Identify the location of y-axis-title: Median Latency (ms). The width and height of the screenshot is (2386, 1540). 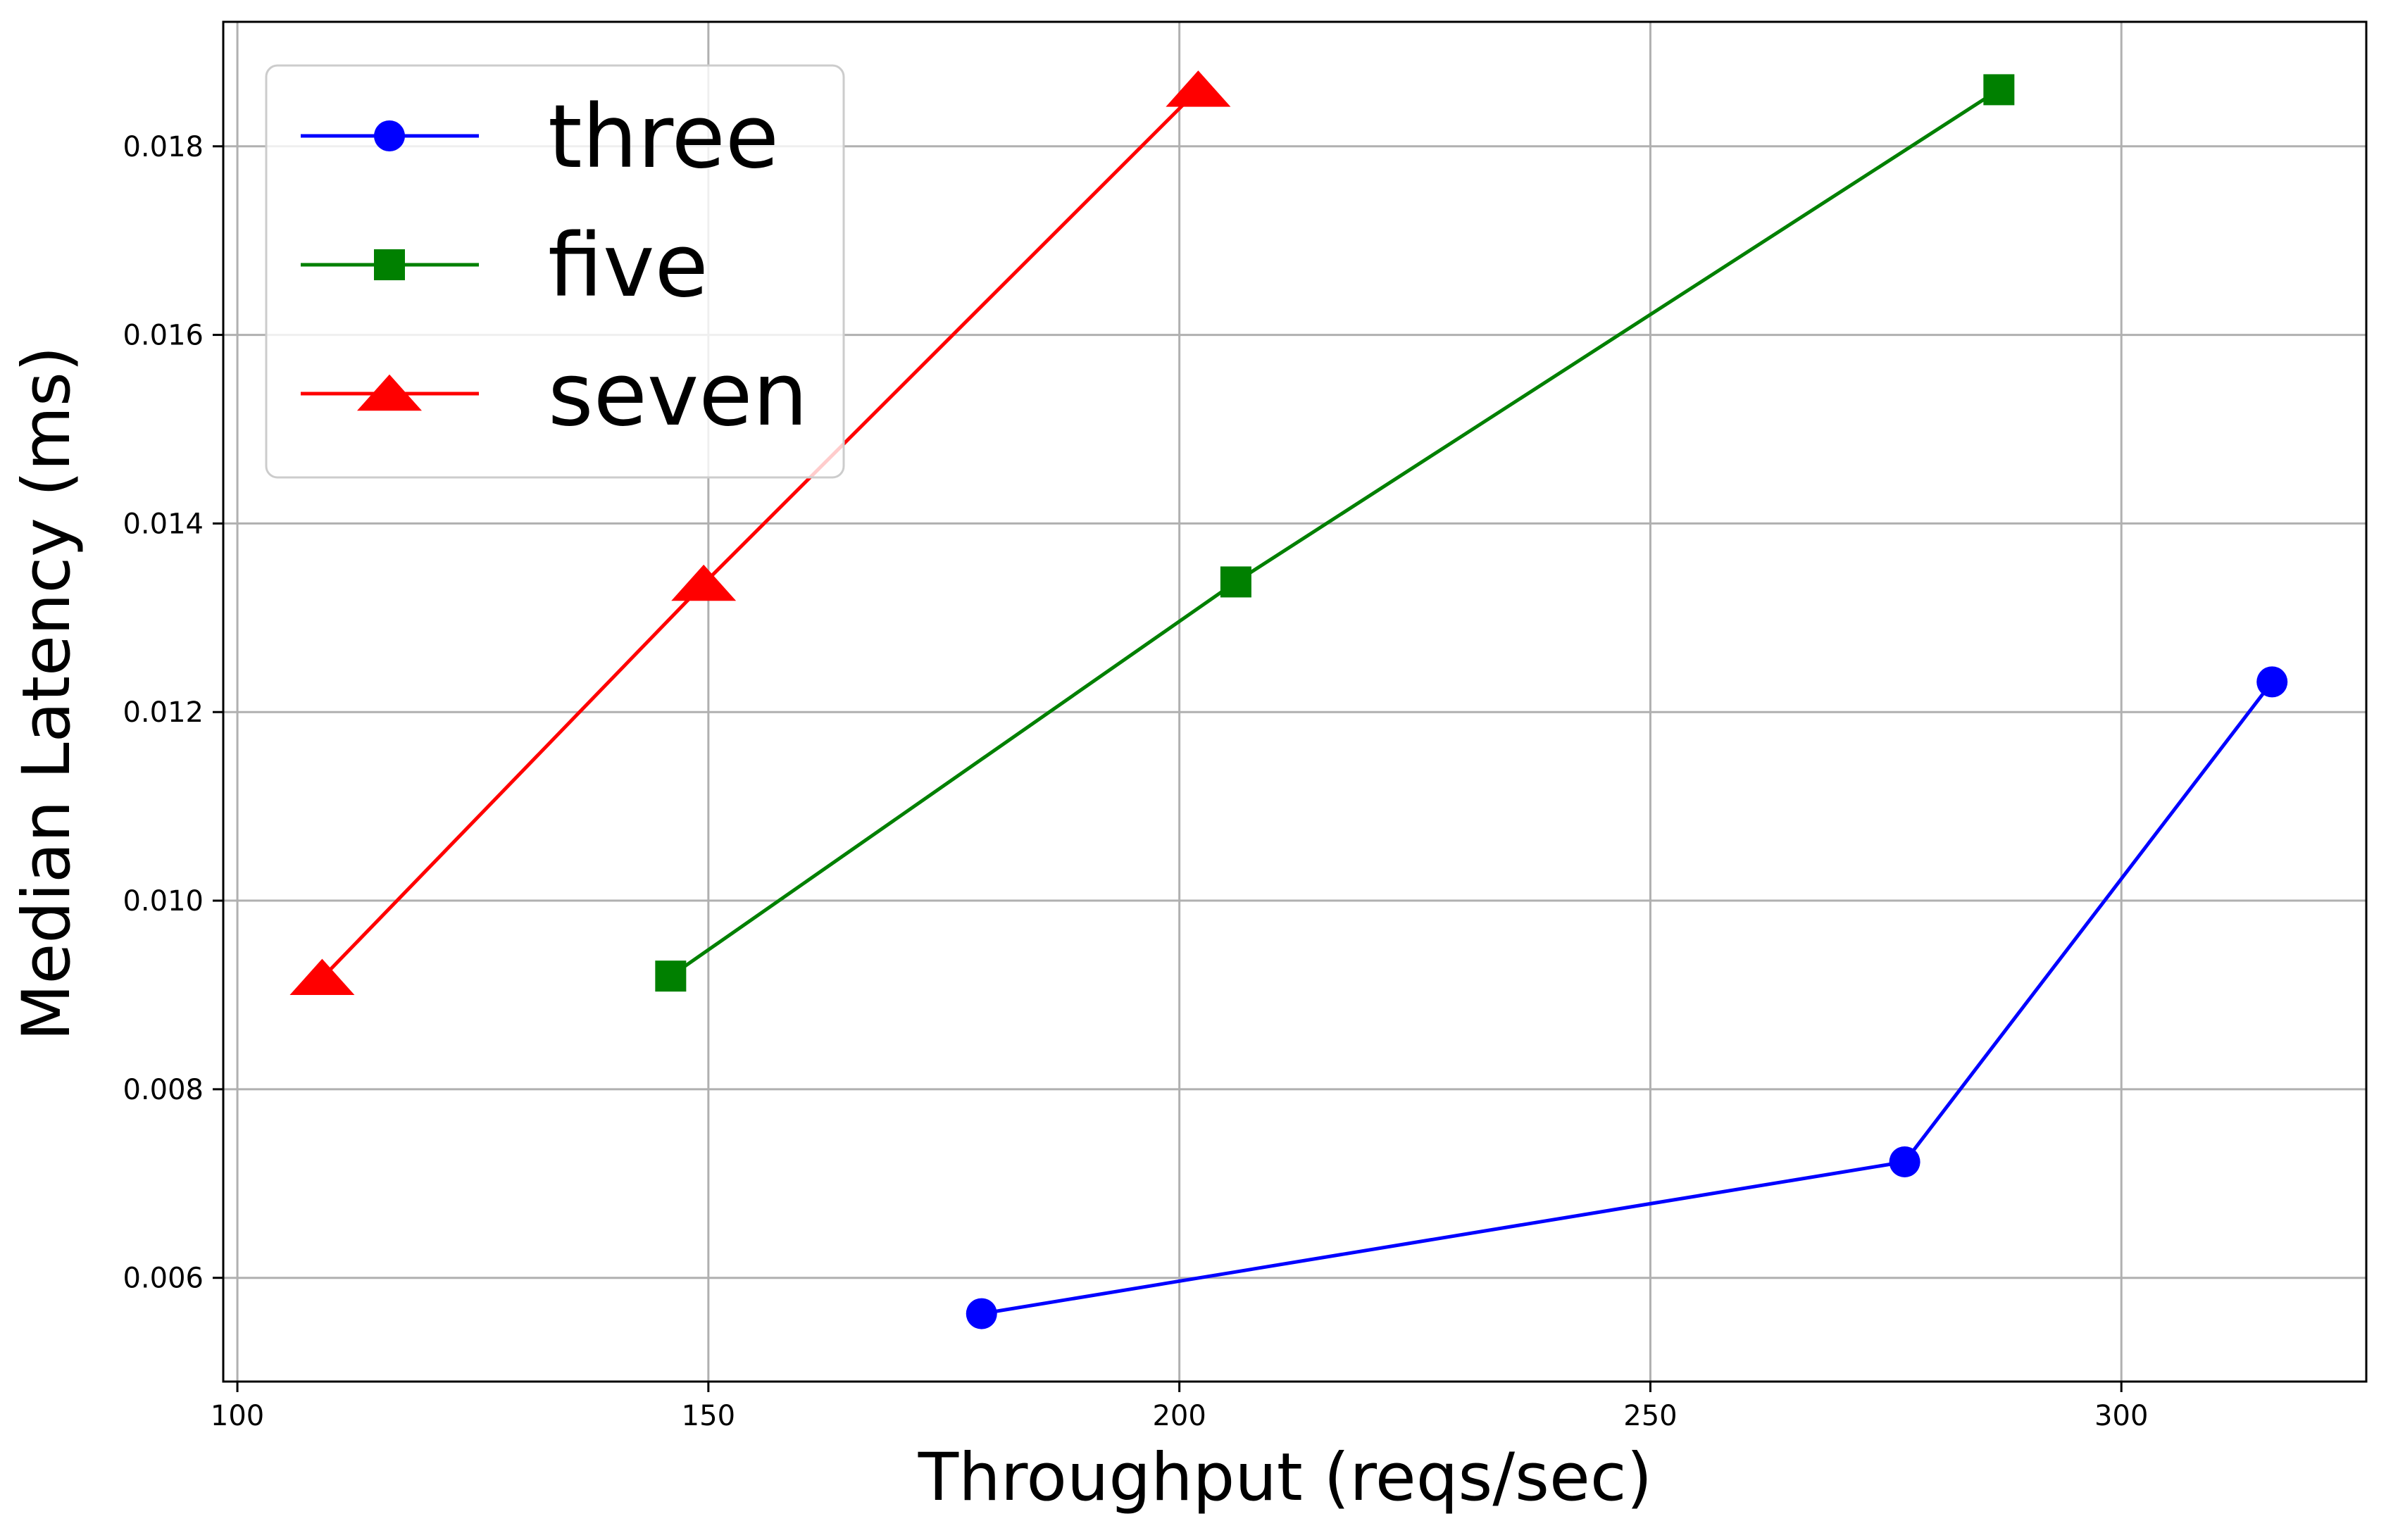
(46, 693).